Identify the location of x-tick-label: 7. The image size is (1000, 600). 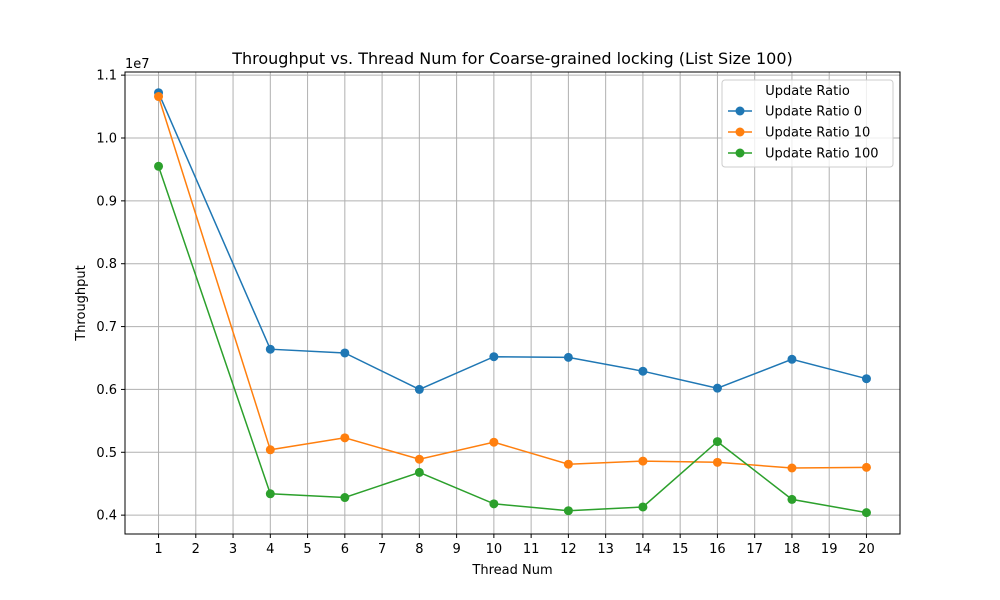
(382, 549).